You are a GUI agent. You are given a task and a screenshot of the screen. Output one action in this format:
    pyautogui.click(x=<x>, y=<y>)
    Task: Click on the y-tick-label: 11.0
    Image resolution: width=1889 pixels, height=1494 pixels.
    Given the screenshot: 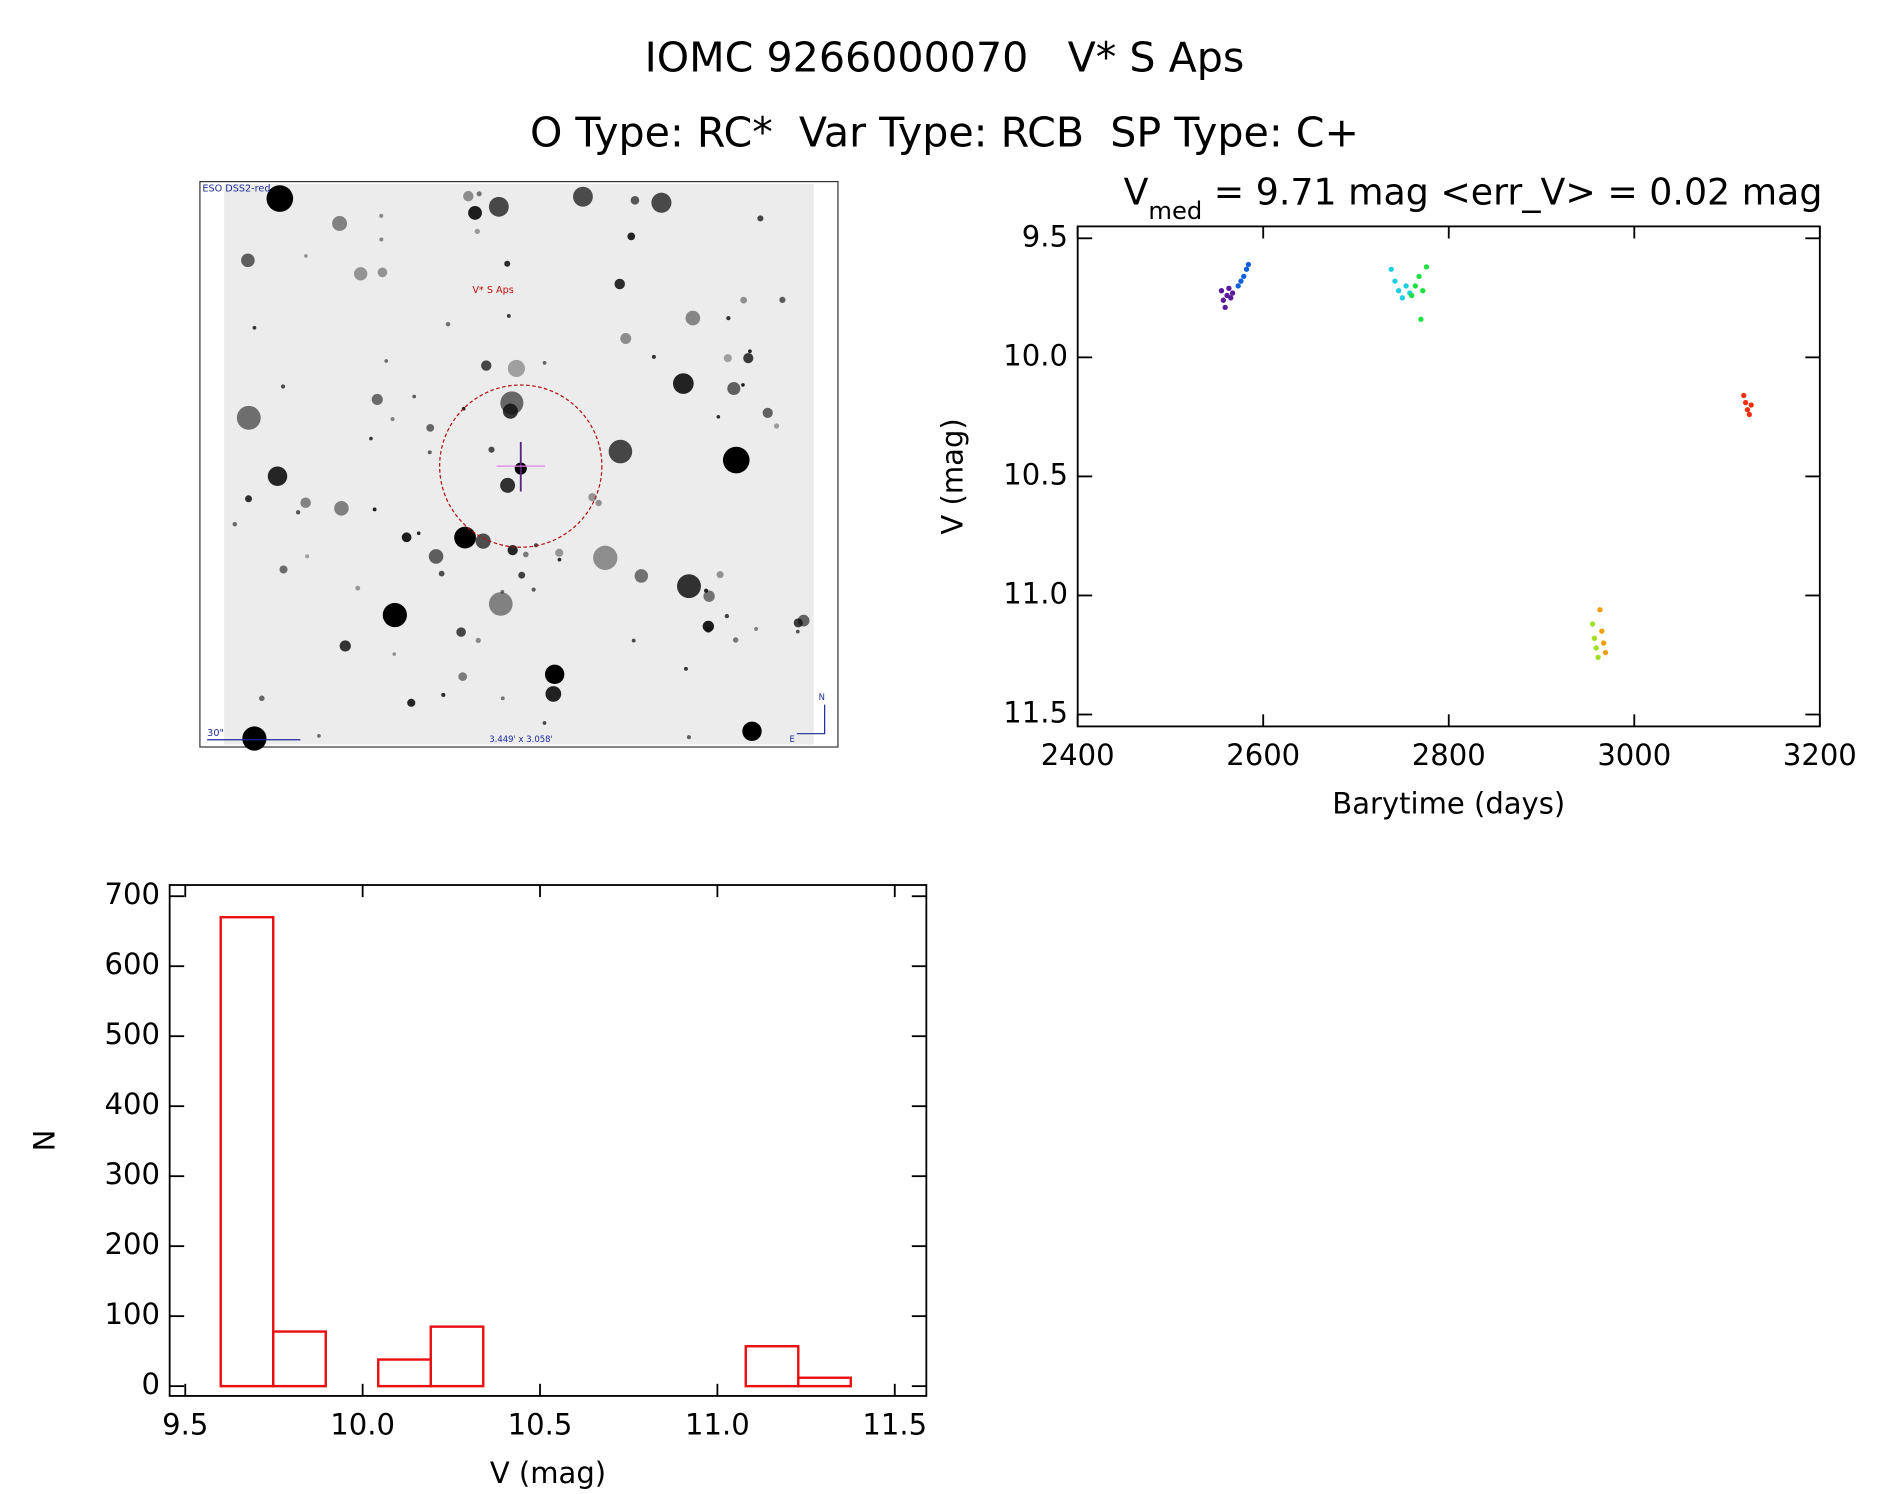 What is the action you would take?
    pyautogui.click(x=1035, y=593)
    